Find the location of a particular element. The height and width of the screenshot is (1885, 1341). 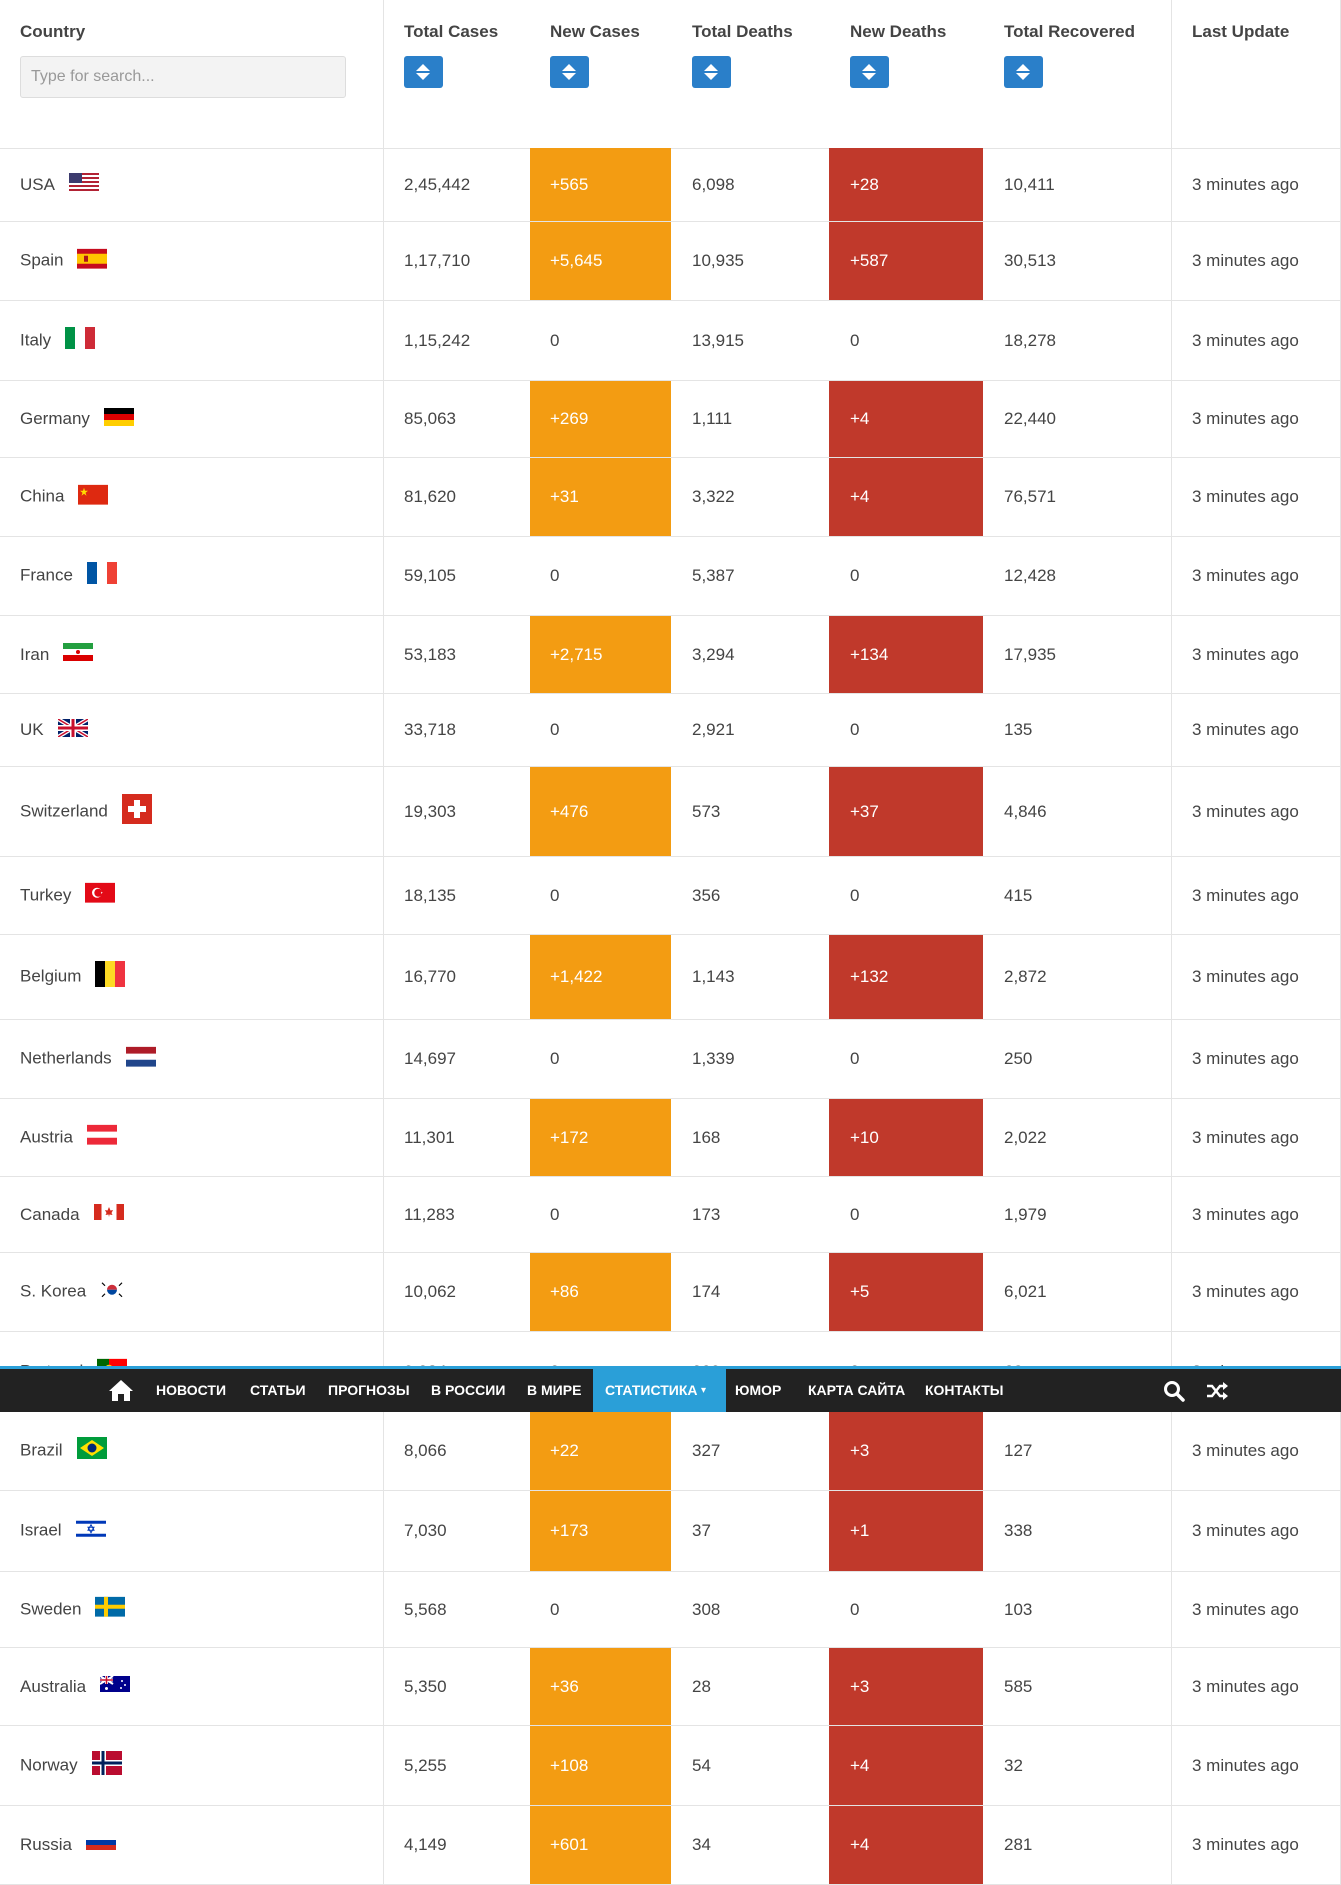

total-deaths-value: 3,322 is located at coordinates (713, 496).